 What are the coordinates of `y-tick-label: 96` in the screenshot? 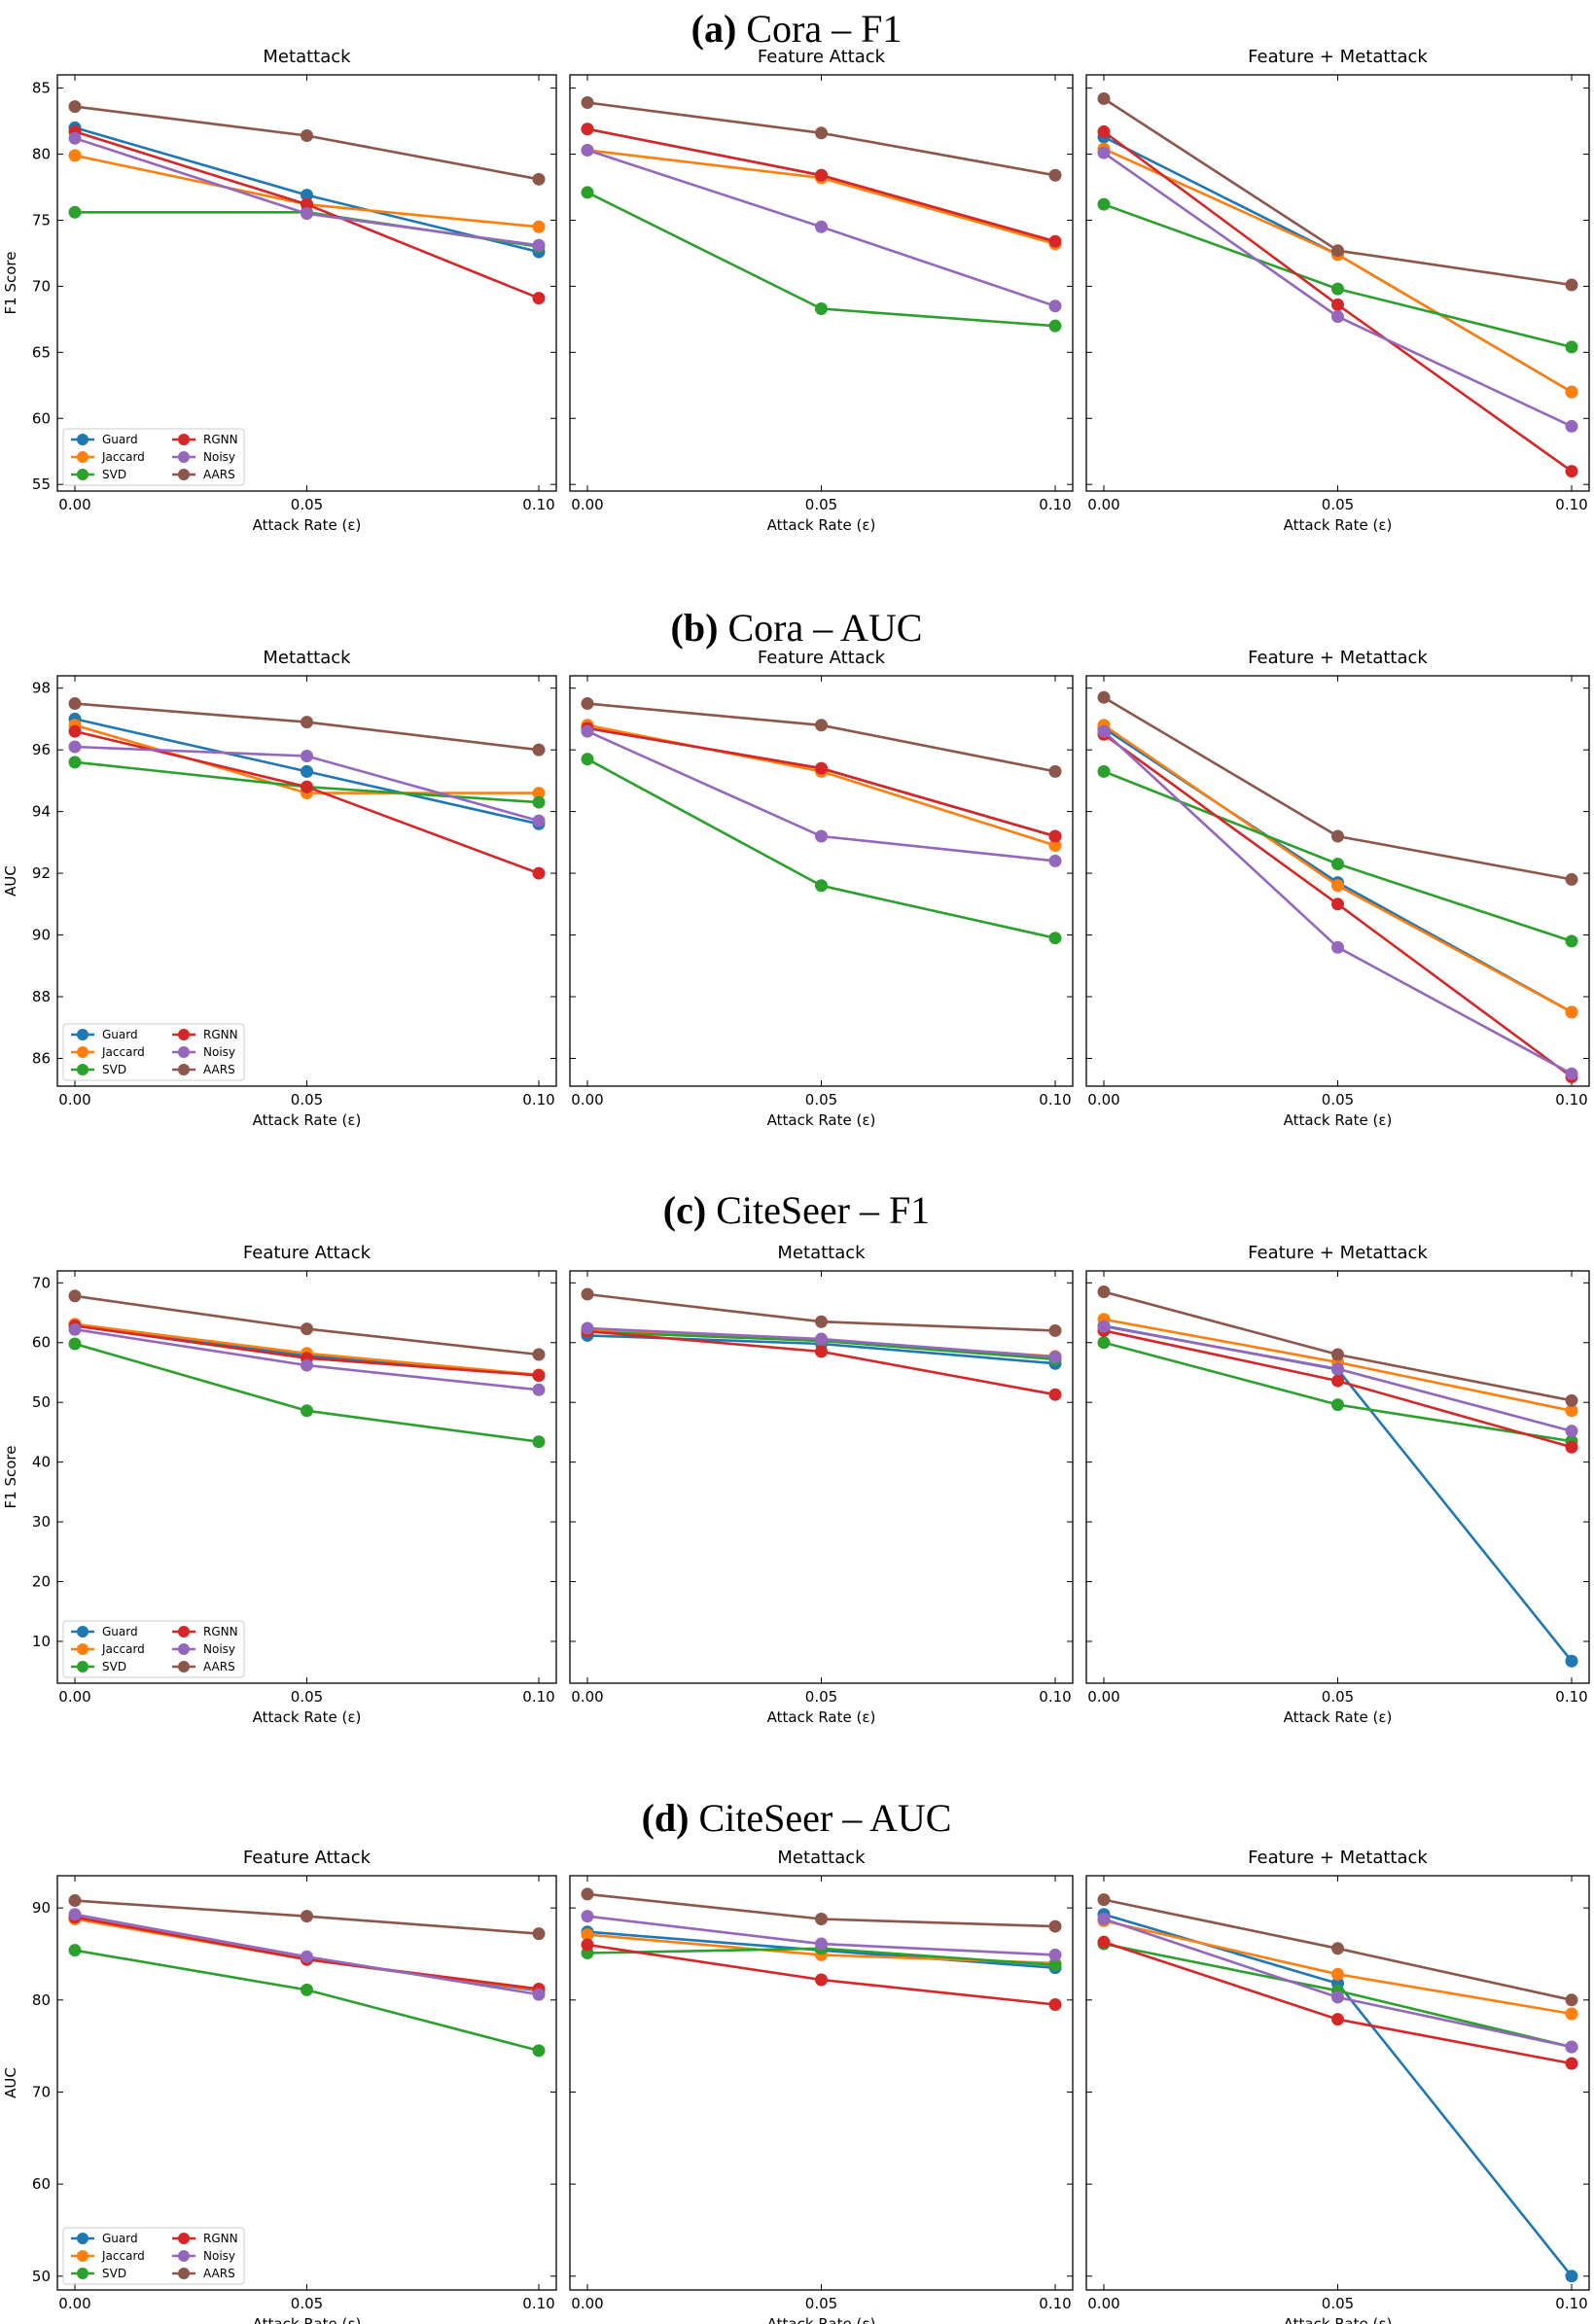 It's located at (42, 750).